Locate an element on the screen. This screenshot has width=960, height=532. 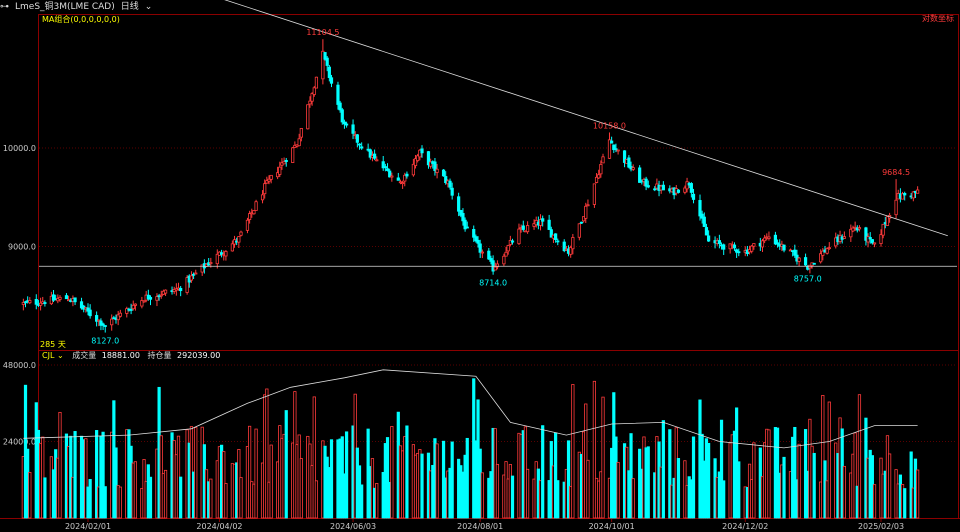
high-annotation: 9684.5 is located at coordinates (896, 172).